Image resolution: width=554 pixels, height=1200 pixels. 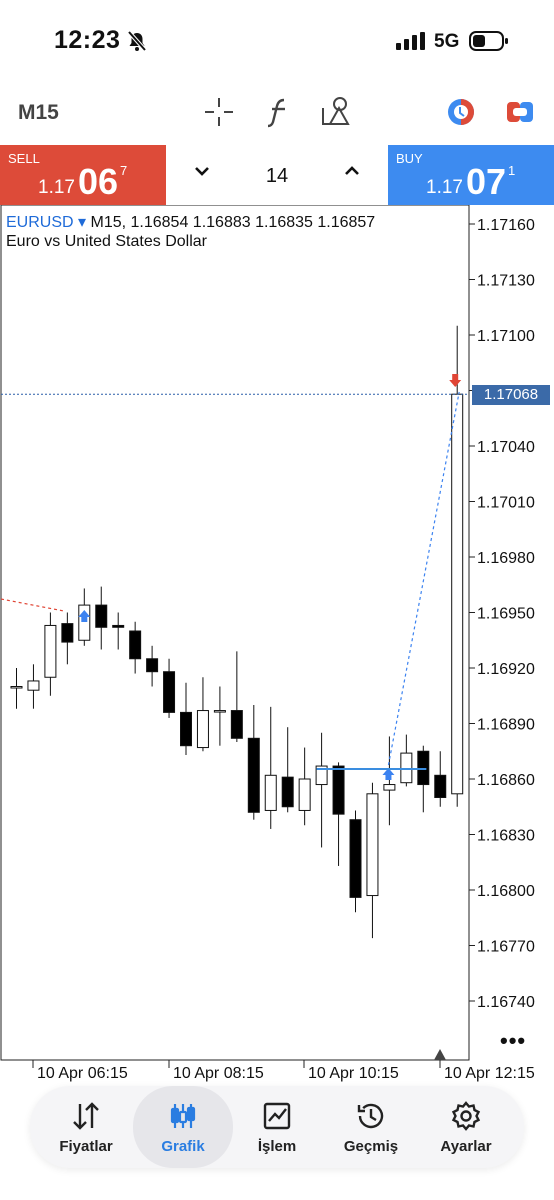 I want to click on sell-label: SELL, so click(x=24, y=158).